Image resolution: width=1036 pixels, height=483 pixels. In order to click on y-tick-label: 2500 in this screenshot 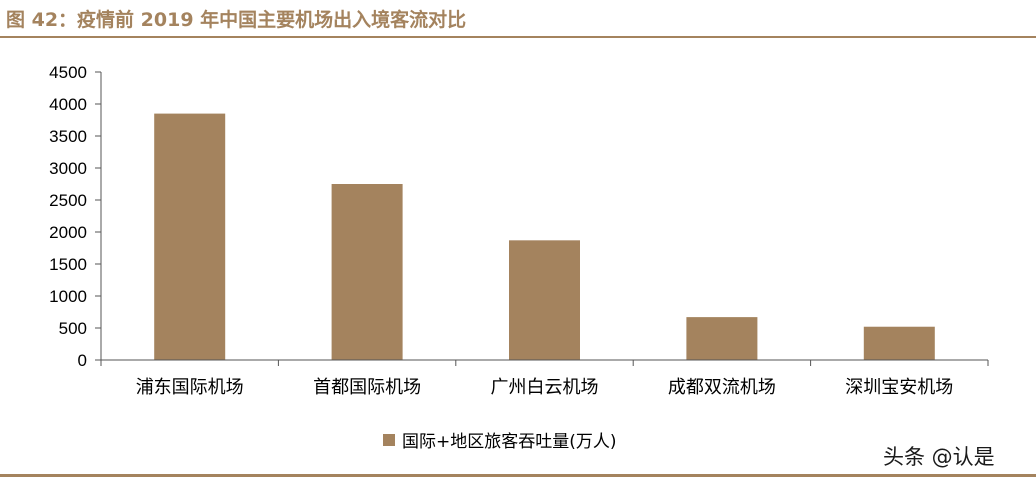, I will do `click(68, 200)`.